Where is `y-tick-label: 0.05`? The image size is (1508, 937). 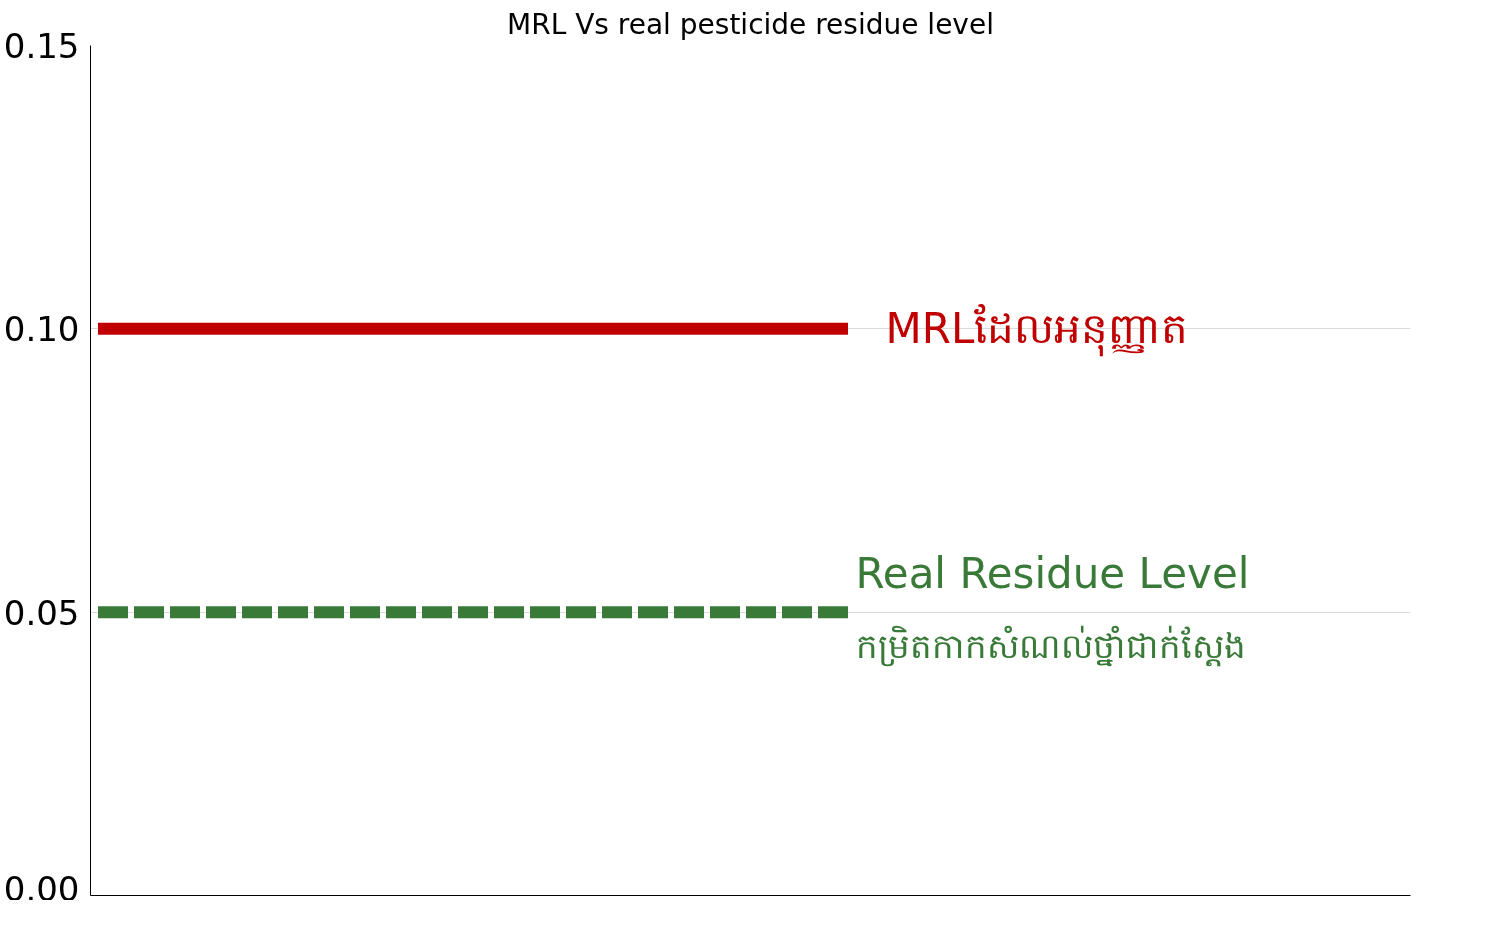 y-tick-label: 0.05 is located at coordinates (41, 612).